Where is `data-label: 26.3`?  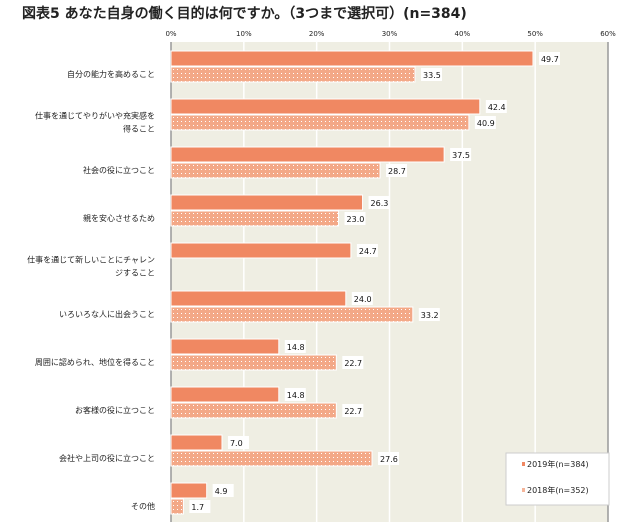
data-label: 26.3 is located at coordinates (380, 203).